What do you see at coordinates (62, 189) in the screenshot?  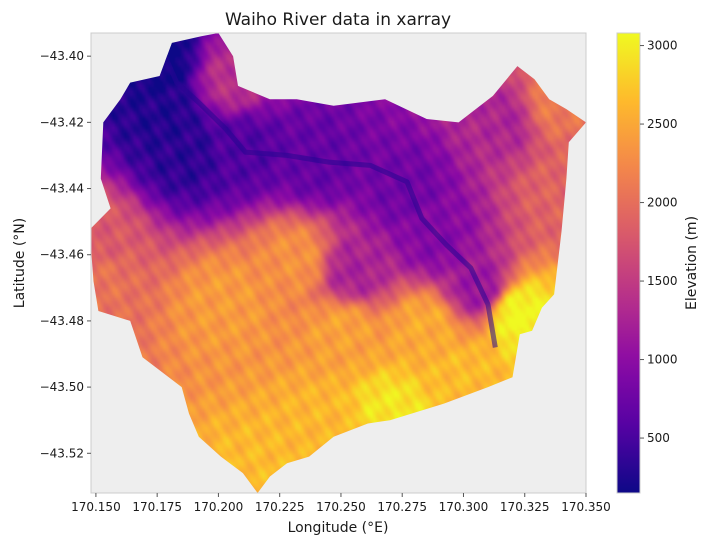 I see `y-tick-label: −43.44` at bounding box center [62, 189].